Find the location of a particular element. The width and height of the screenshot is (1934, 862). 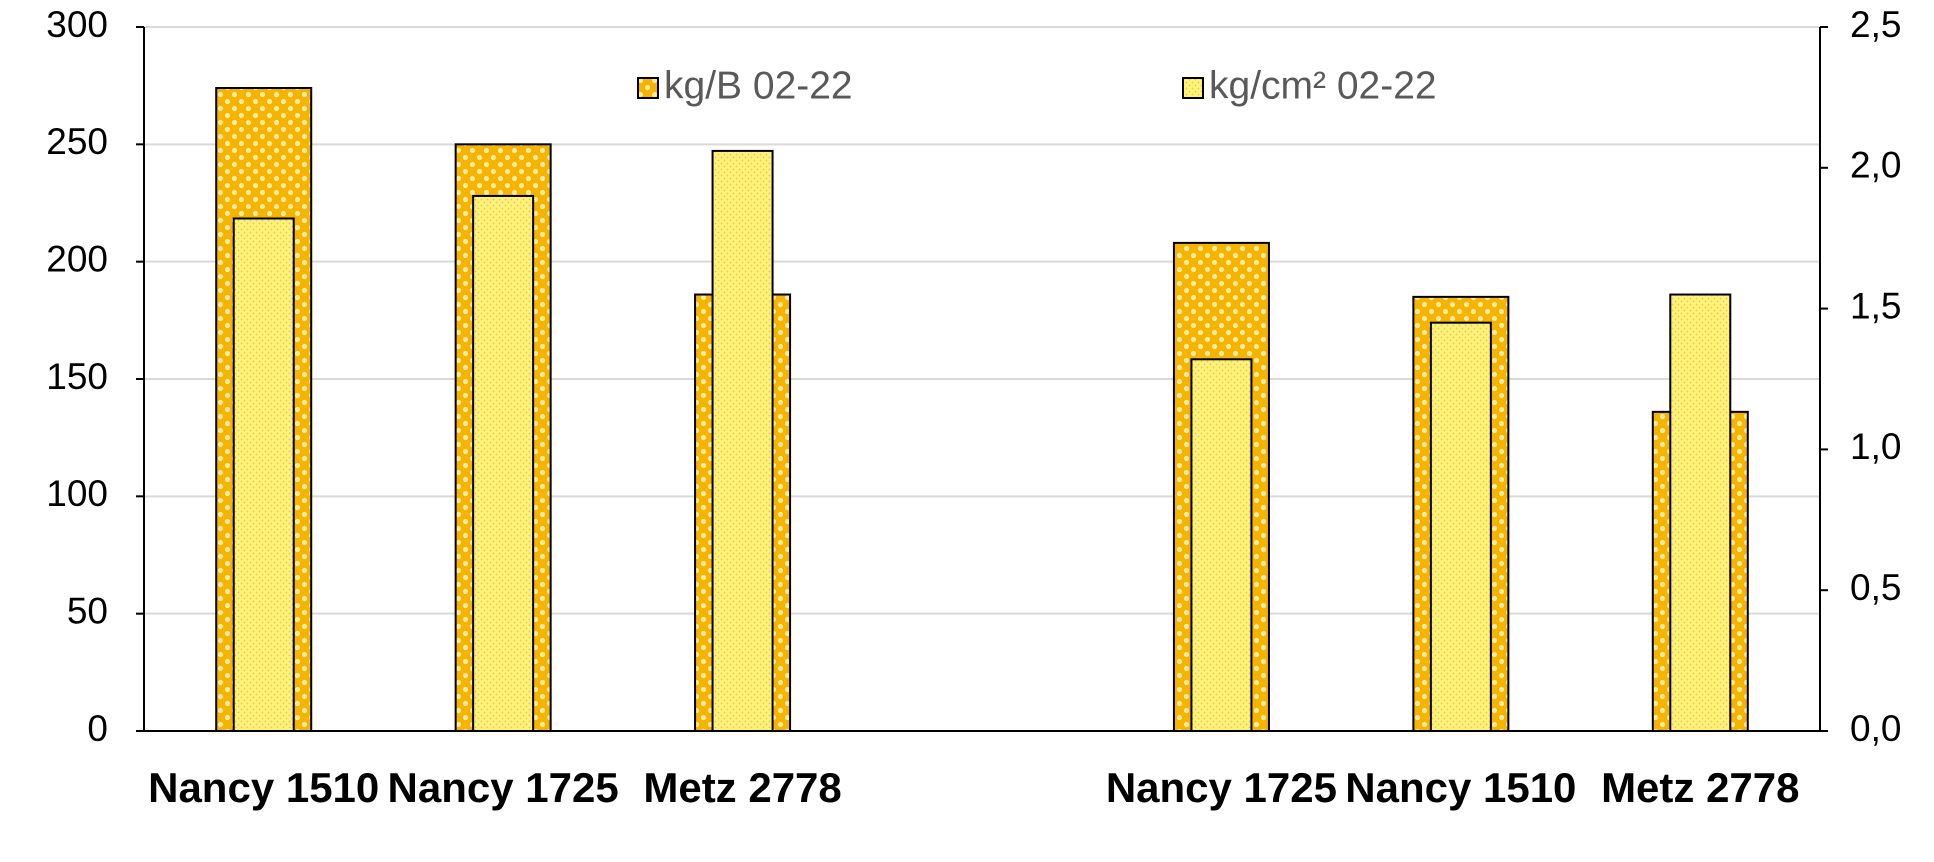

legend-item: kg/cm² 02-22 is located at coordinates (1309, 85).